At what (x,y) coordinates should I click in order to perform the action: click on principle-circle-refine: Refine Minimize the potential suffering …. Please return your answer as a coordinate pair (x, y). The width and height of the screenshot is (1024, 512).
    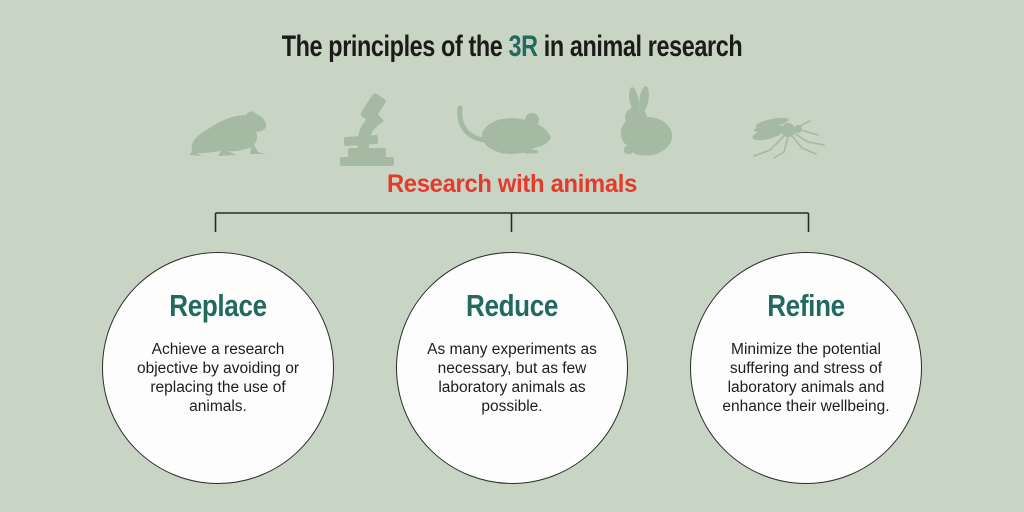
    Looking at the image, I should click on (806, 368).